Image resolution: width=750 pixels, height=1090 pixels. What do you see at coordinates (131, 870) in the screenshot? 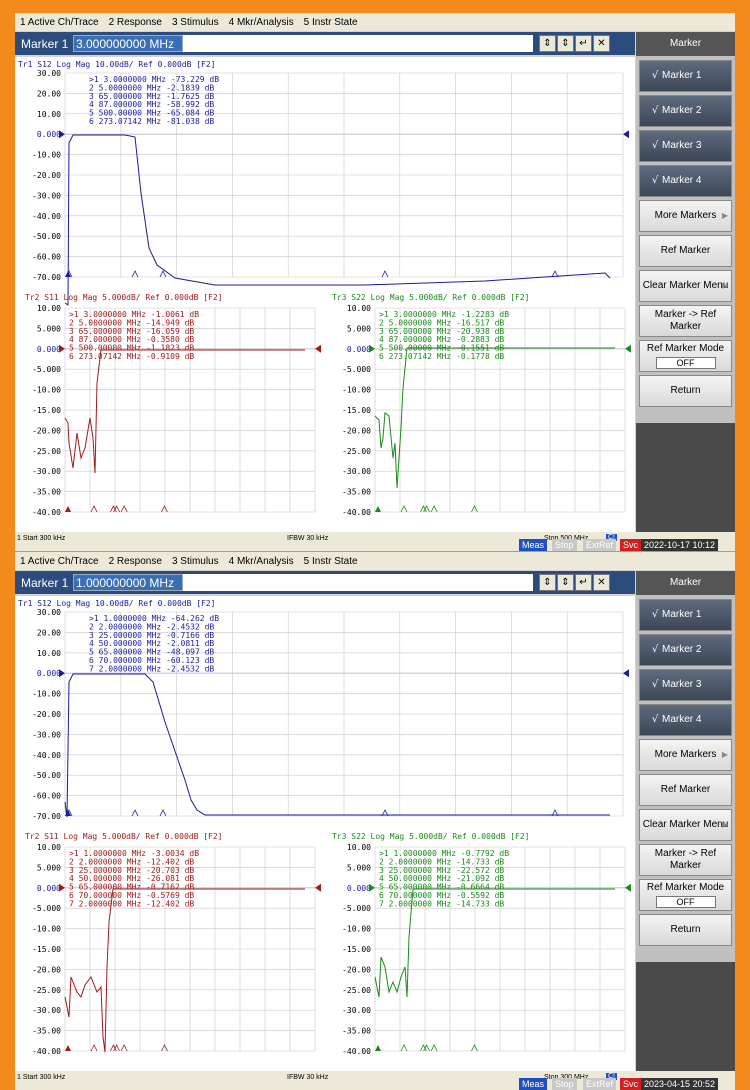
I see `marker-readout: 3 25.000000 MHz -20.703 dB` at bounding box center [131, 870].